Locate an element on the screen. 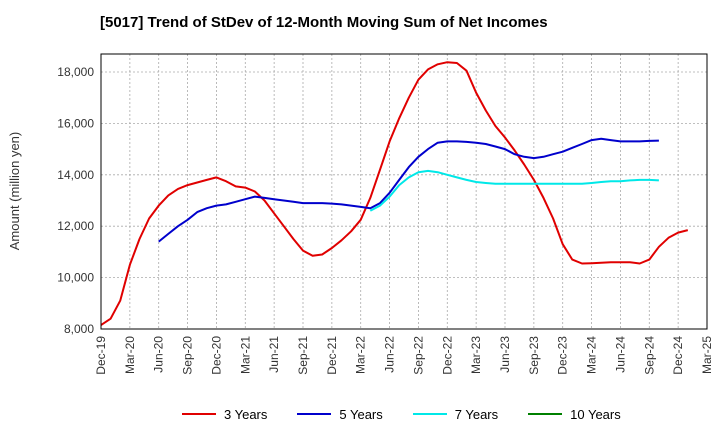 The image size is (720, 440). legend-item-3-years: 3 Years is located at coordinates (224, 414).